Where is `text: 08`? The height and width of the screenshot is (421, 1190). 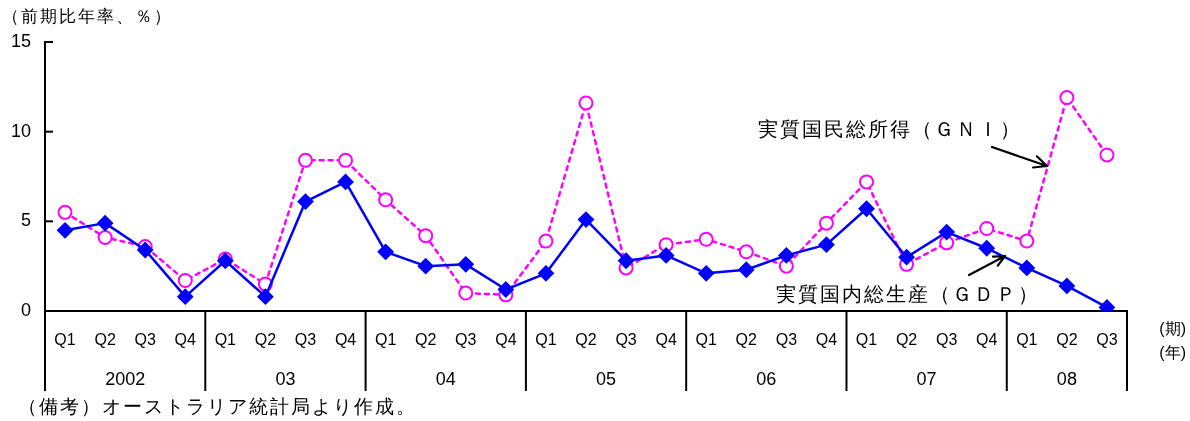
text: 08 is located at coordinates (1066, 378).